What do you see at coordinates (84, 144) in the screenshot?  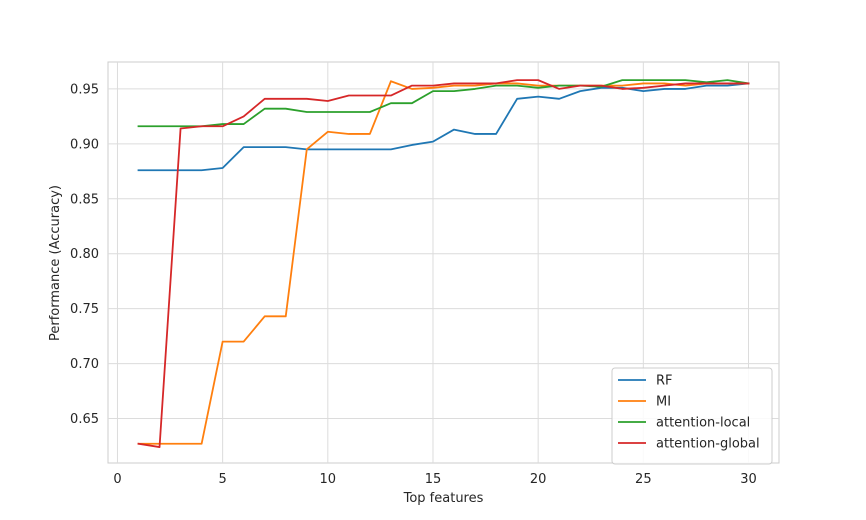 I see `y-tick-label: 0.90` at bounding box center [84, 144].